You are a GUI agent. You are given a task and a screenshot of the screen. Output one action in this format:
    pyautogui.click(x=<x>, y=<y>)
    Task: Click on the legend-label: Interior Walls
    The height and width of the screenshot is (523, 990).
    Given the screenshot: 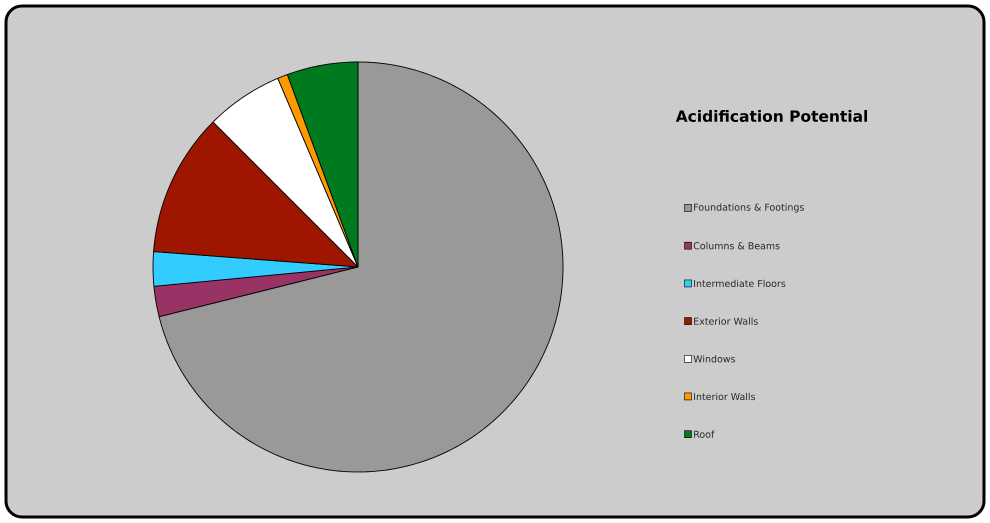 What is the action you would take?
    pyautogui.click(x=725, y=396)
    